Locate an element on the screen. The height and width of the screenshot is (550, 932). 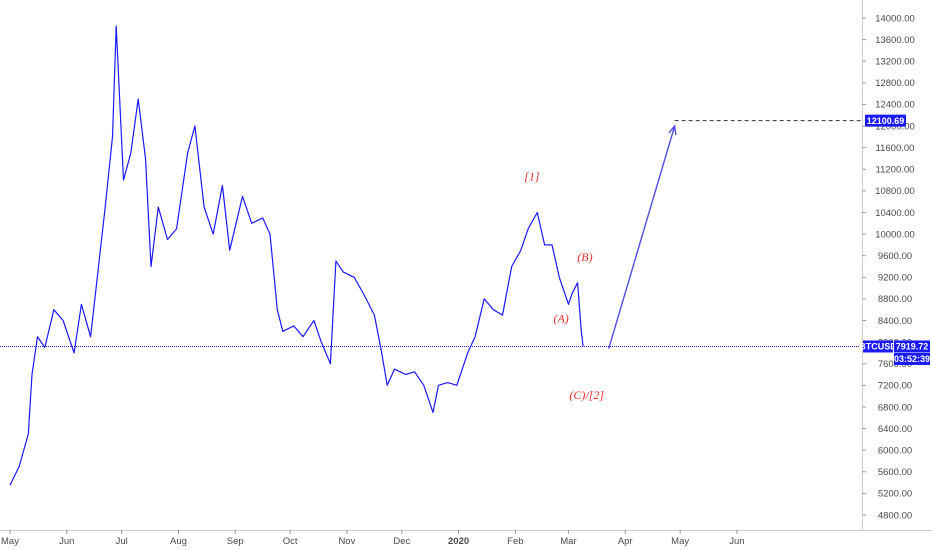
y-tick-label: 4800.00 is located at coordinates (895, 515).